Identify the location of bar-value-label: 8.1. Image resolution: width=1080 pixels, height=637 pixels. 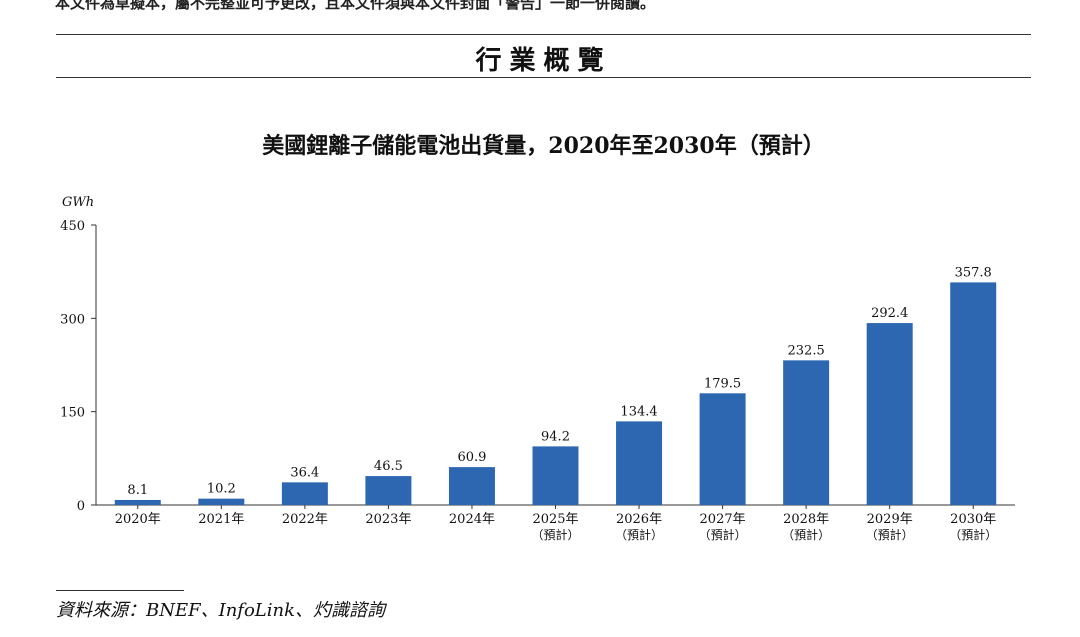
(137, 490).